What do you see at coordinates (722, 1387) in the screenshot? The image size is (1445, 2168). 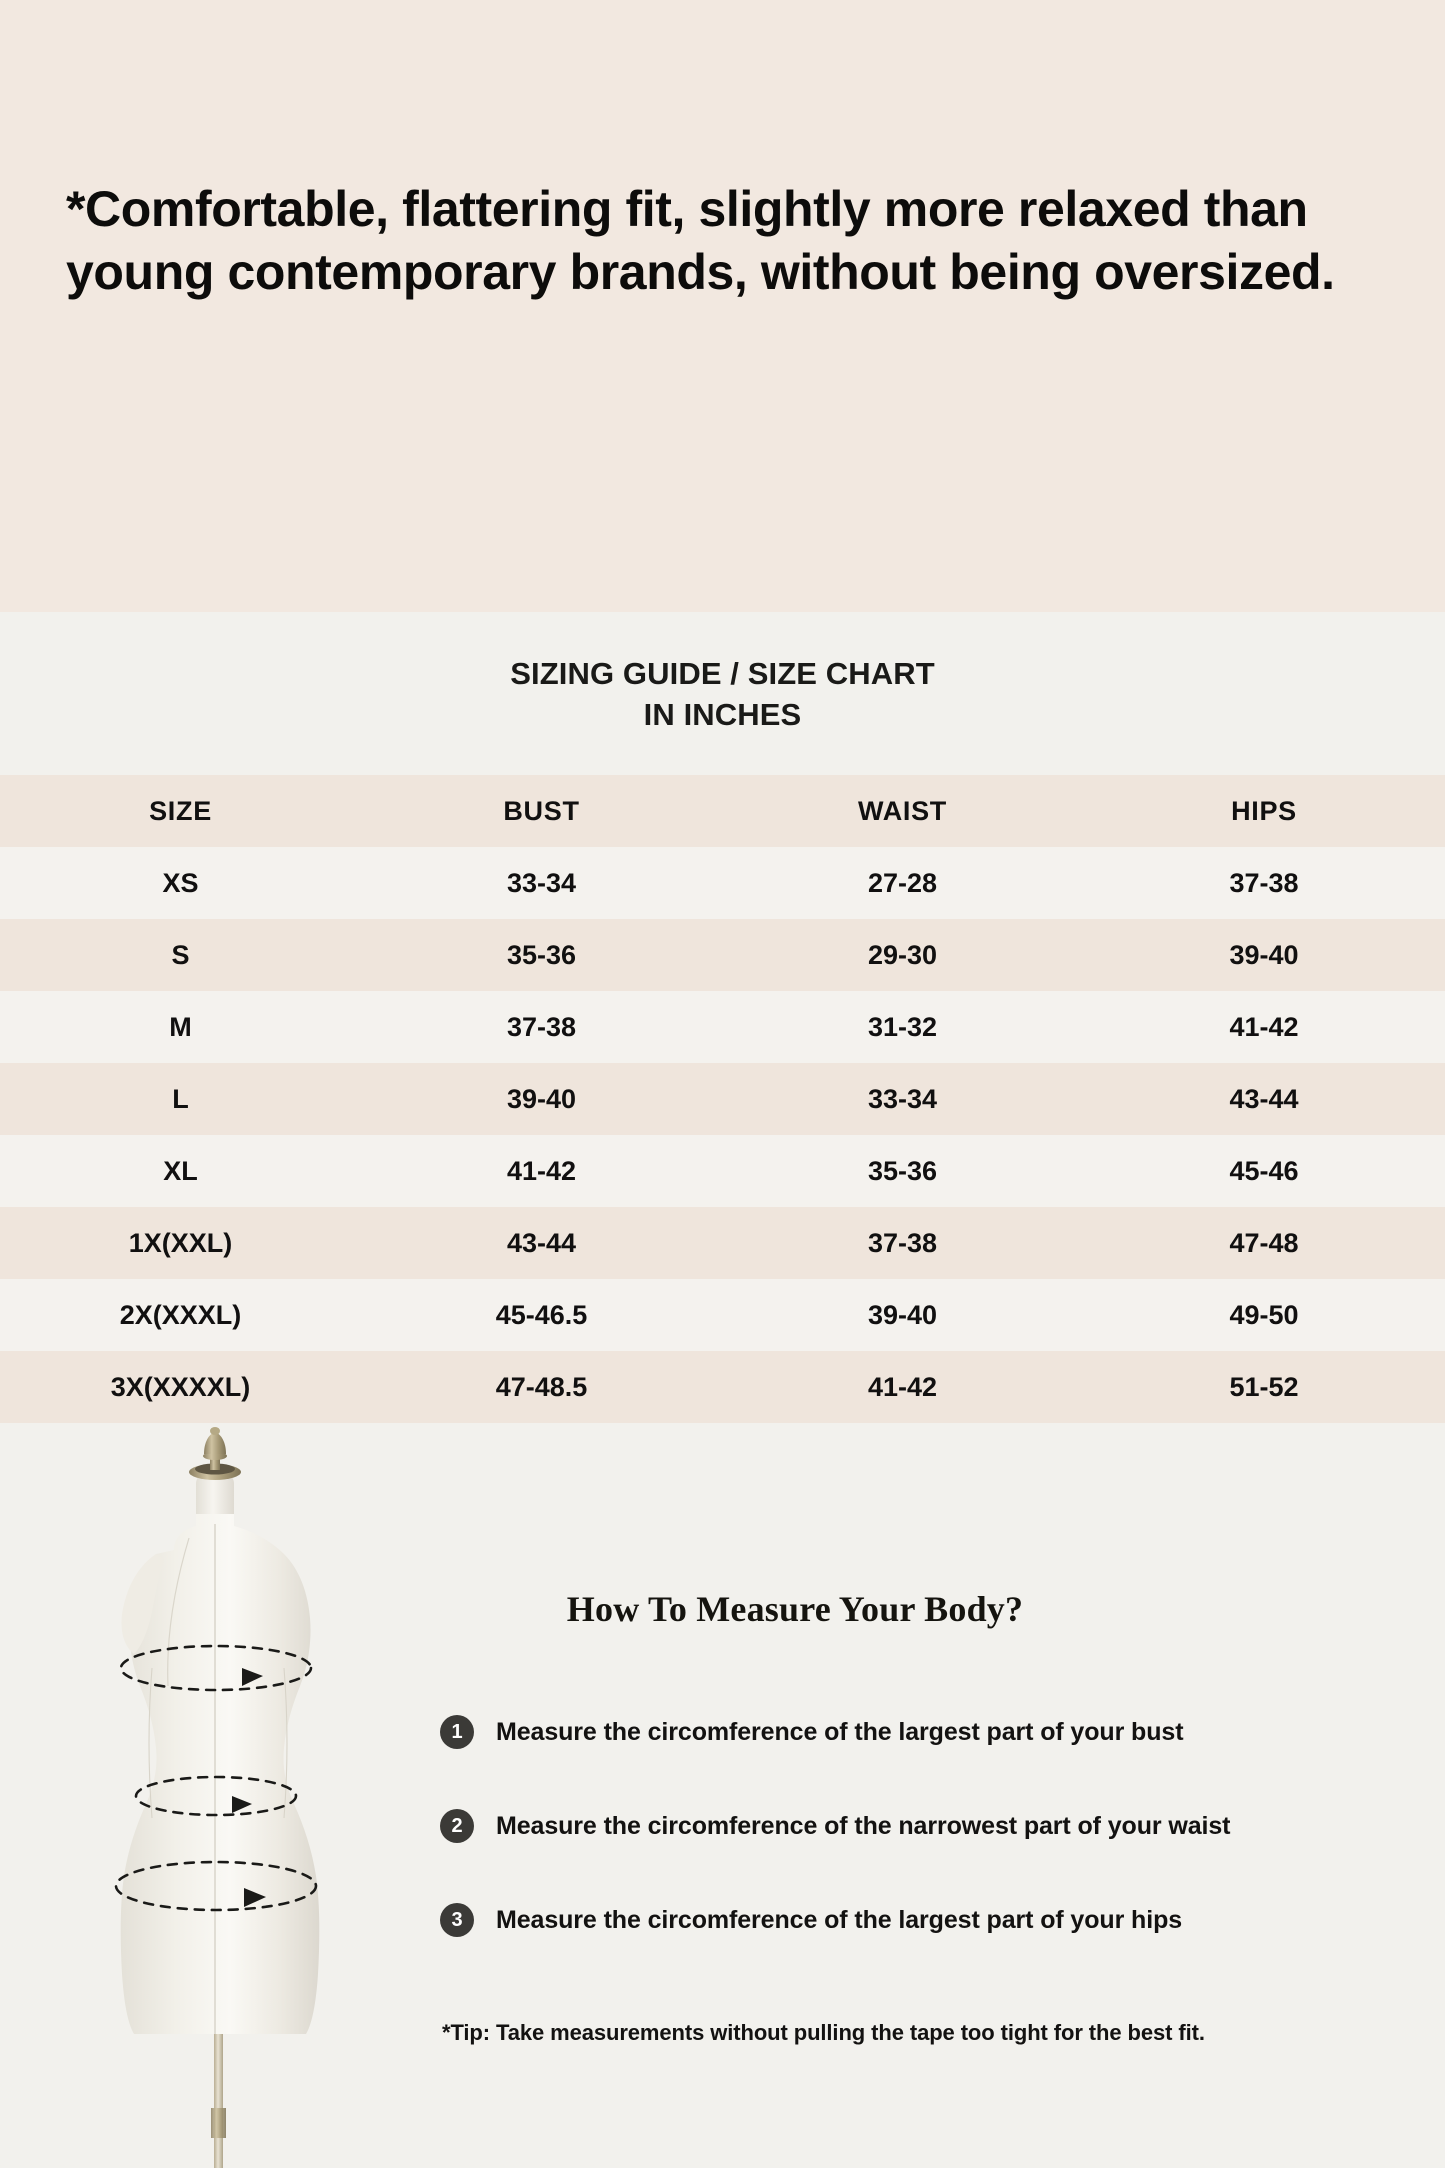 I see `table-row: 3X(XXXXL) 47-48.5 41-42 51-52` at bounding box center [722, 1387].